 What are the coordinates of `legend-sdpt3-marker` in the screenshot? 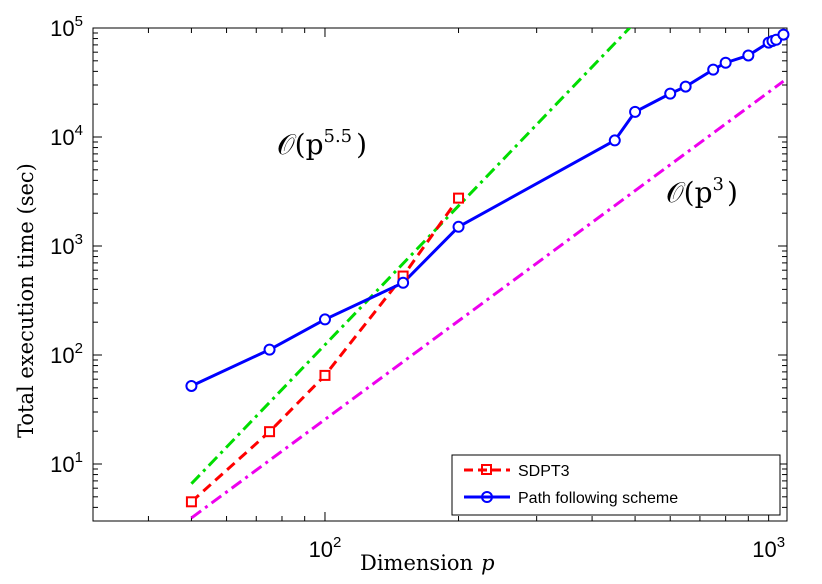 It's located at (486, 469).